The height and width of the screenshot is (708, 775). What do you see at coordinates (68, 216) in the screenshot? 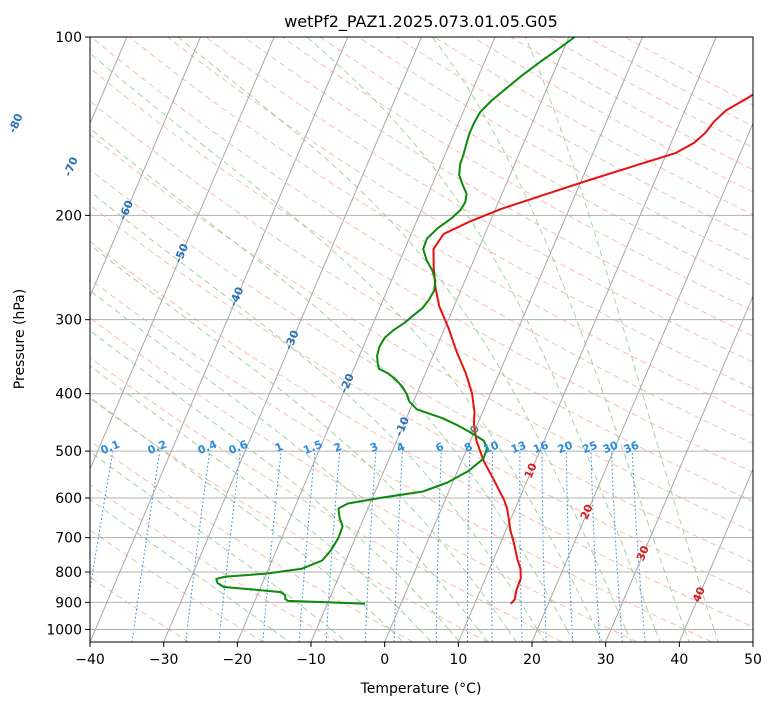
I see `y-tick-label: 200` at bounding box center [68, 216].